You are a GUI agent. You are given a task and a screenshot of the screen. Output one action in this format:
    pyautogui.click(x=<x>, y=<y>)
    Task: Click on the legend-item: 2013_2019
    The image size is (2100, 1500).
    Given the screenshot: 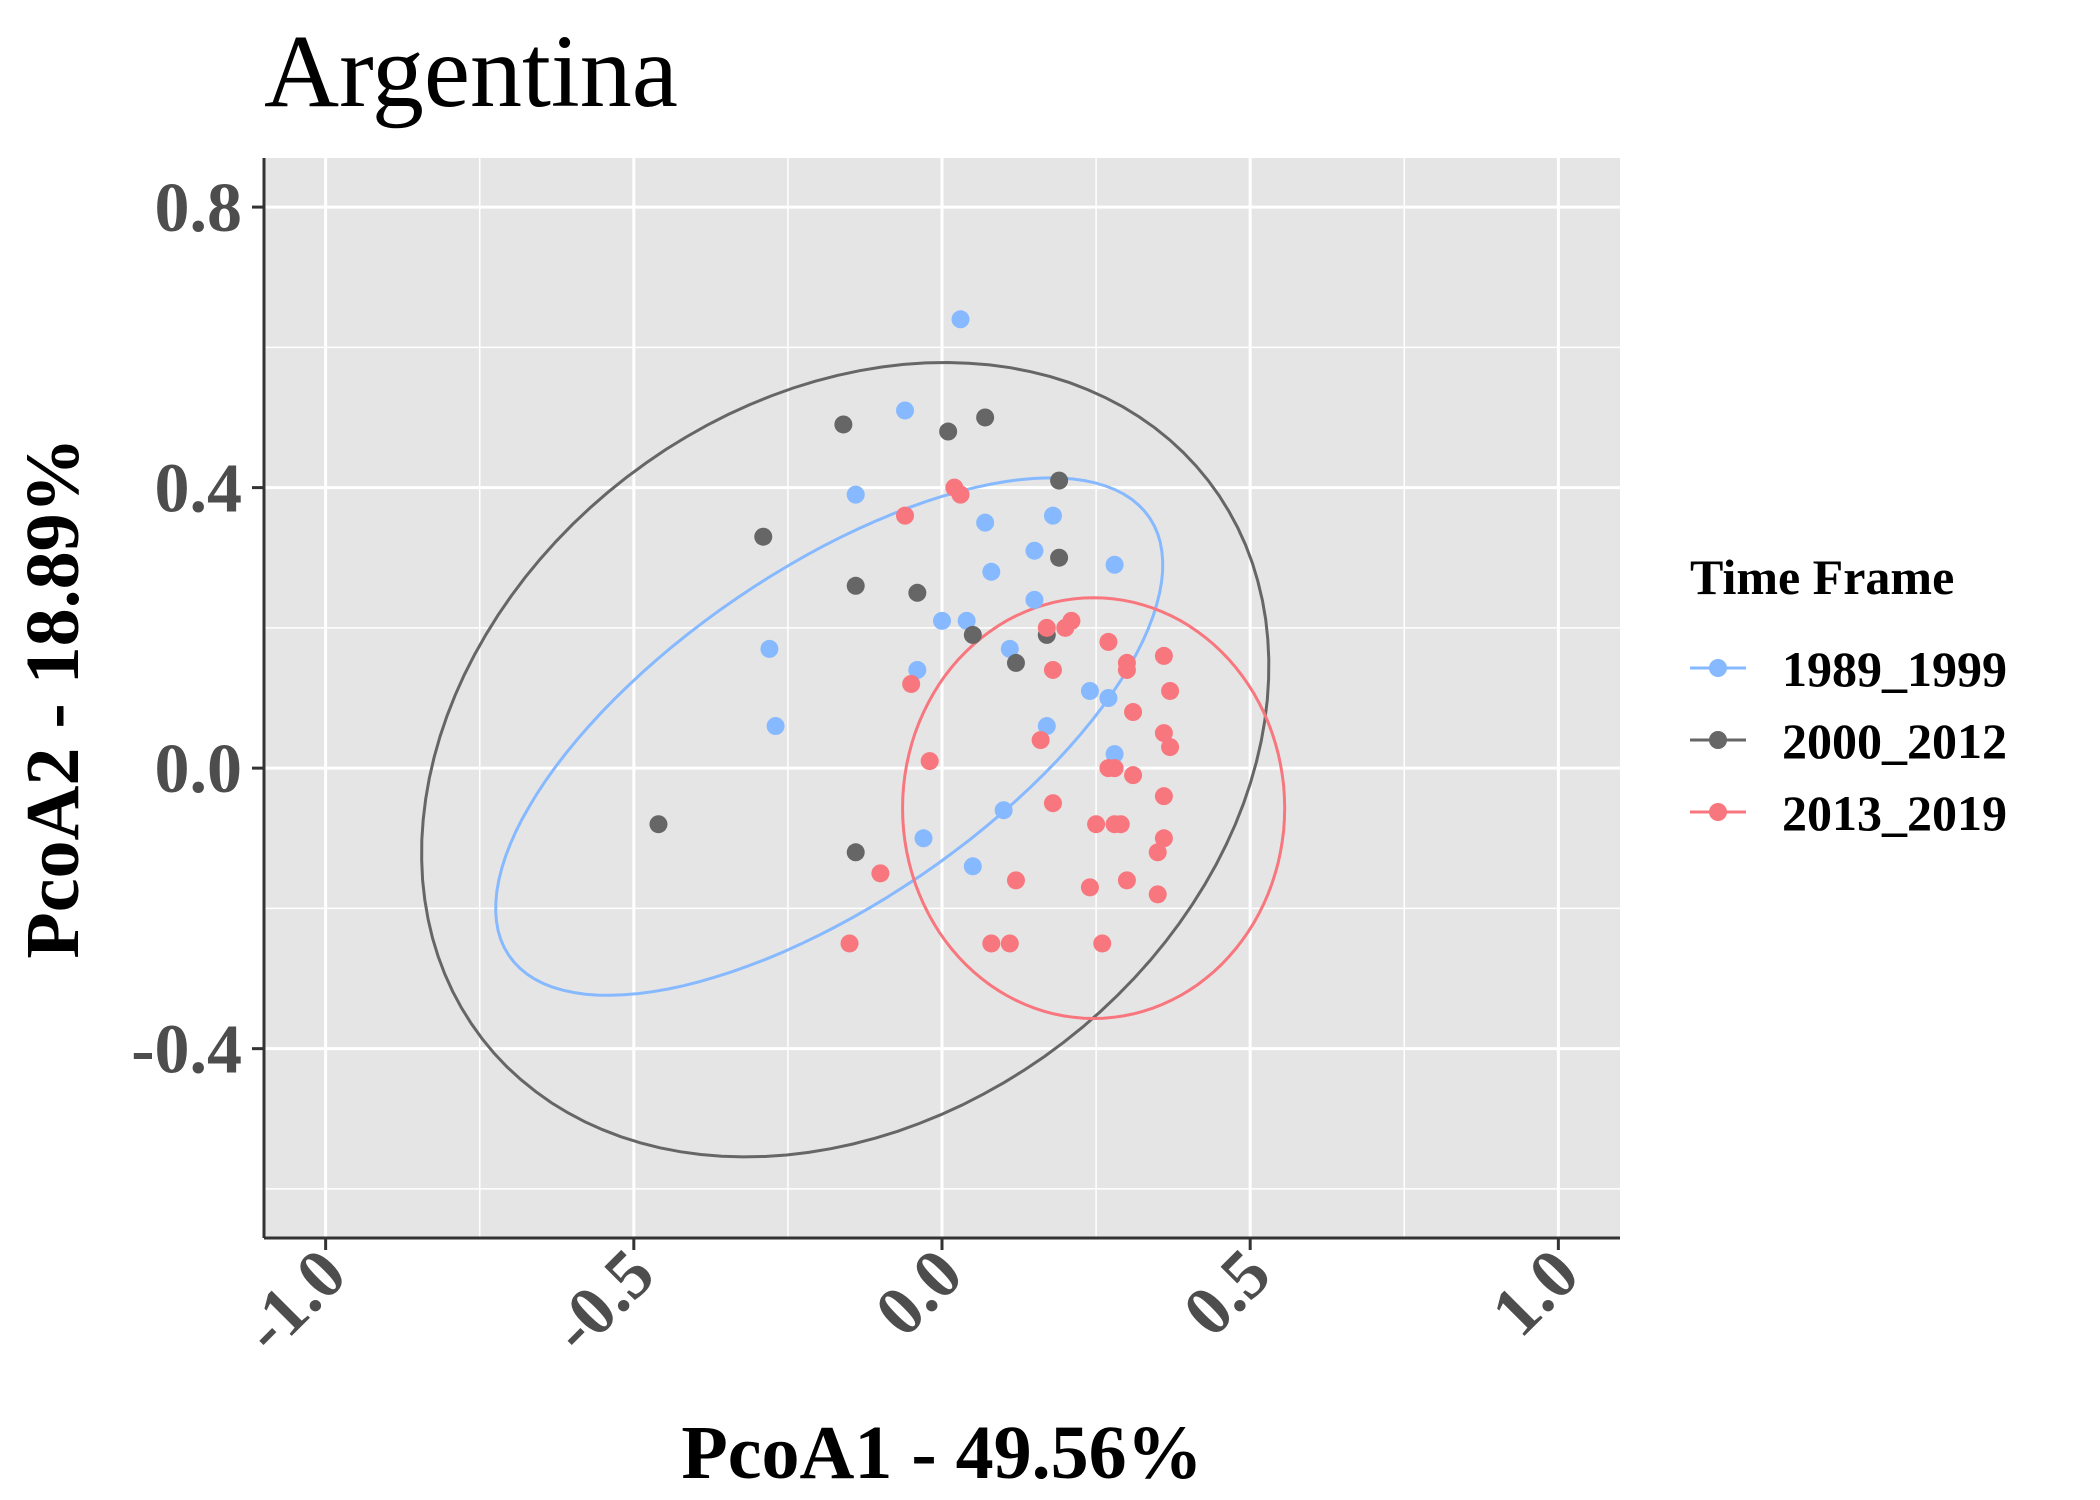 What is the action you would take?
    pyautogui.click(x=1848, y=813)
    